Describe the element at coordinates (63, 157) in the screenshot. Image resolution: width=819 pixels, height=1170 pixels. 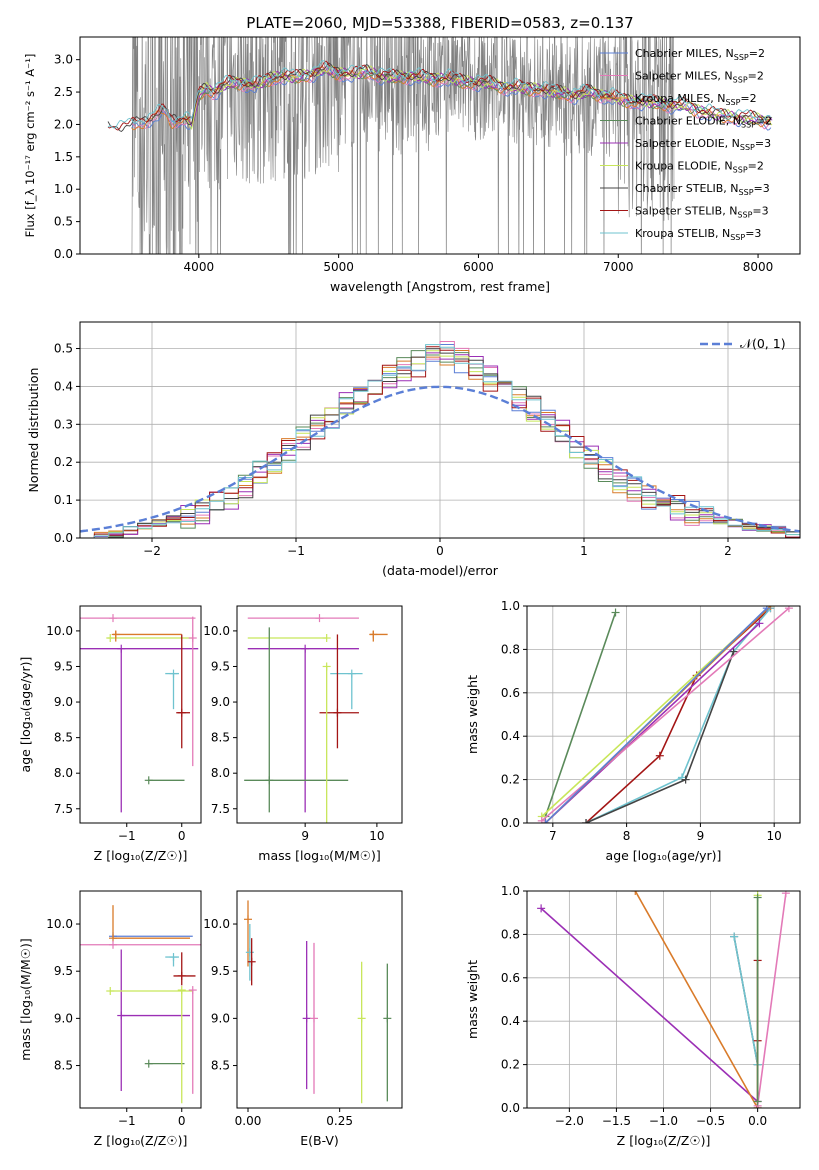
I see `ytick-label: 1.5` at that location.